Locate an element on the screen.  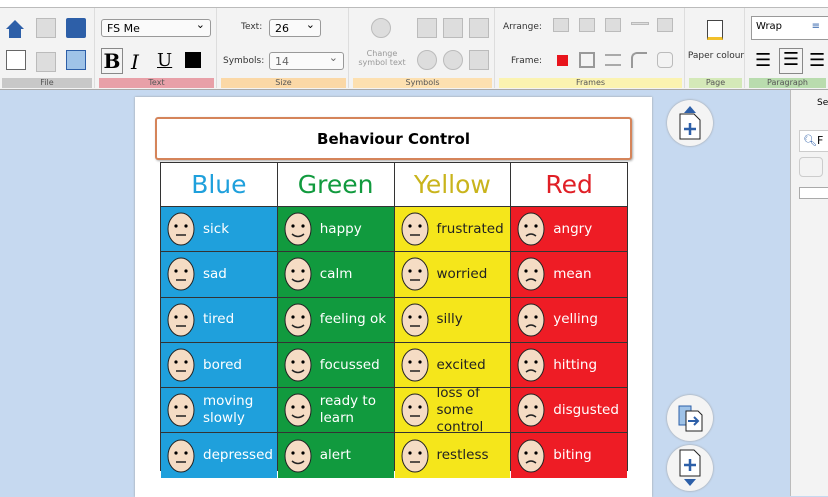
font-select: FS Me is located at coordinates (156, 27).